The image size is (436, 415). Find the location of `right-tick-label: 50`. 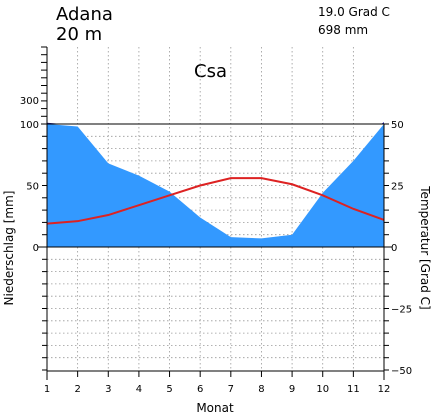

right-tick-label: 50 is located at coordinates (397, 125).